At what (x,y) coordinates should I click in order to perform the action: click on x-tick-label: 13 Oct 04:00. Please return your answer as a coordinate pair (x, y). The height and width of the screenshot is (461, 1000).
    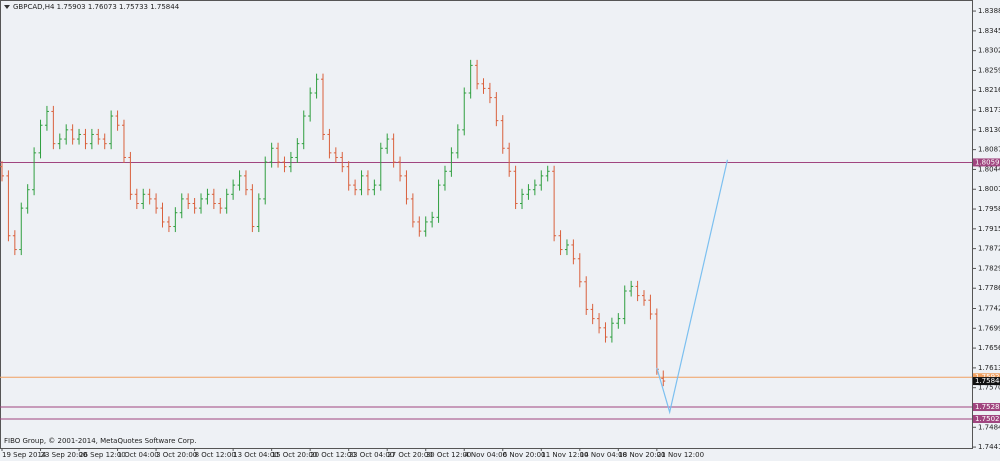
    Looking at the image, I should click on (256, 455).